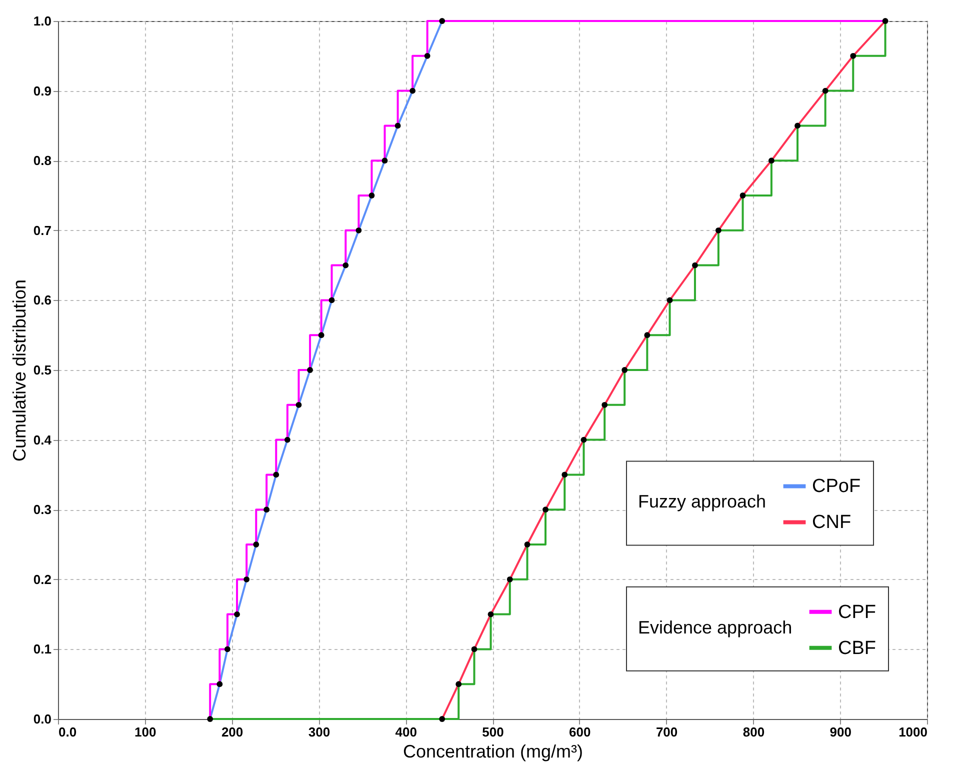  Describe the element at coordinates (913, 732) in the screenshot. I see `x-tick-label: 1000` at that location.